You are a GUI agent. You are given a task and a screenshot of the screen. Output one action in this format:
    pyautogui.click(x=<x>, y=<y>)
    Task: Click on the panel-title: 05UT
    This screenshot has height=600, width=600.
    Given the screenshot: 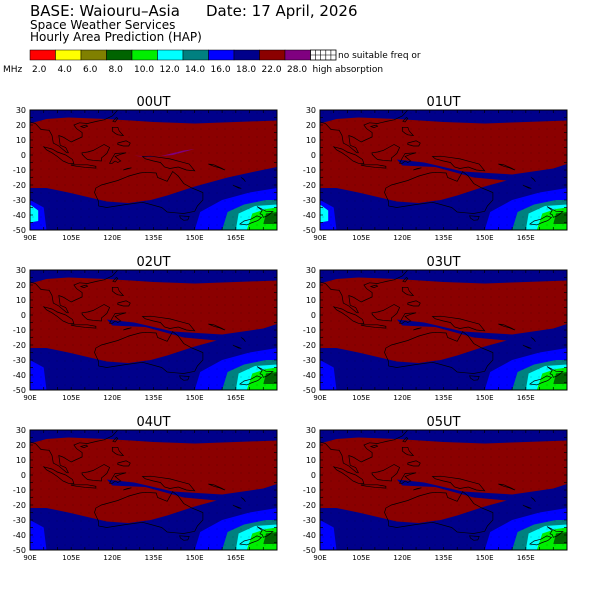 What is the action you would take?
    pyautogui.click(x=444, y=422)
    